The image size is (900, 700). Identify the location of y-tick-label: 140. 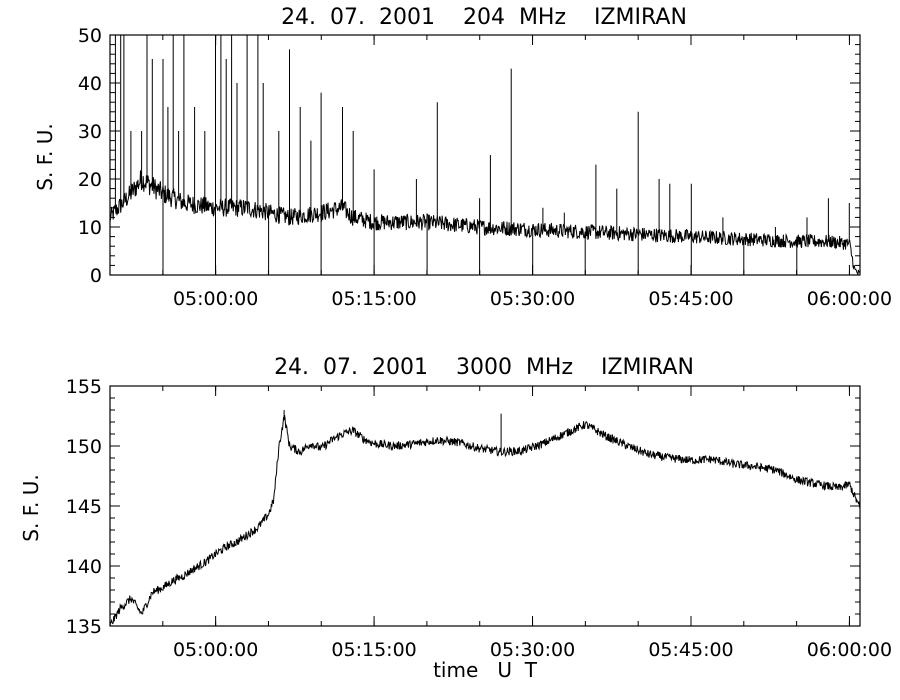
(84, 567).